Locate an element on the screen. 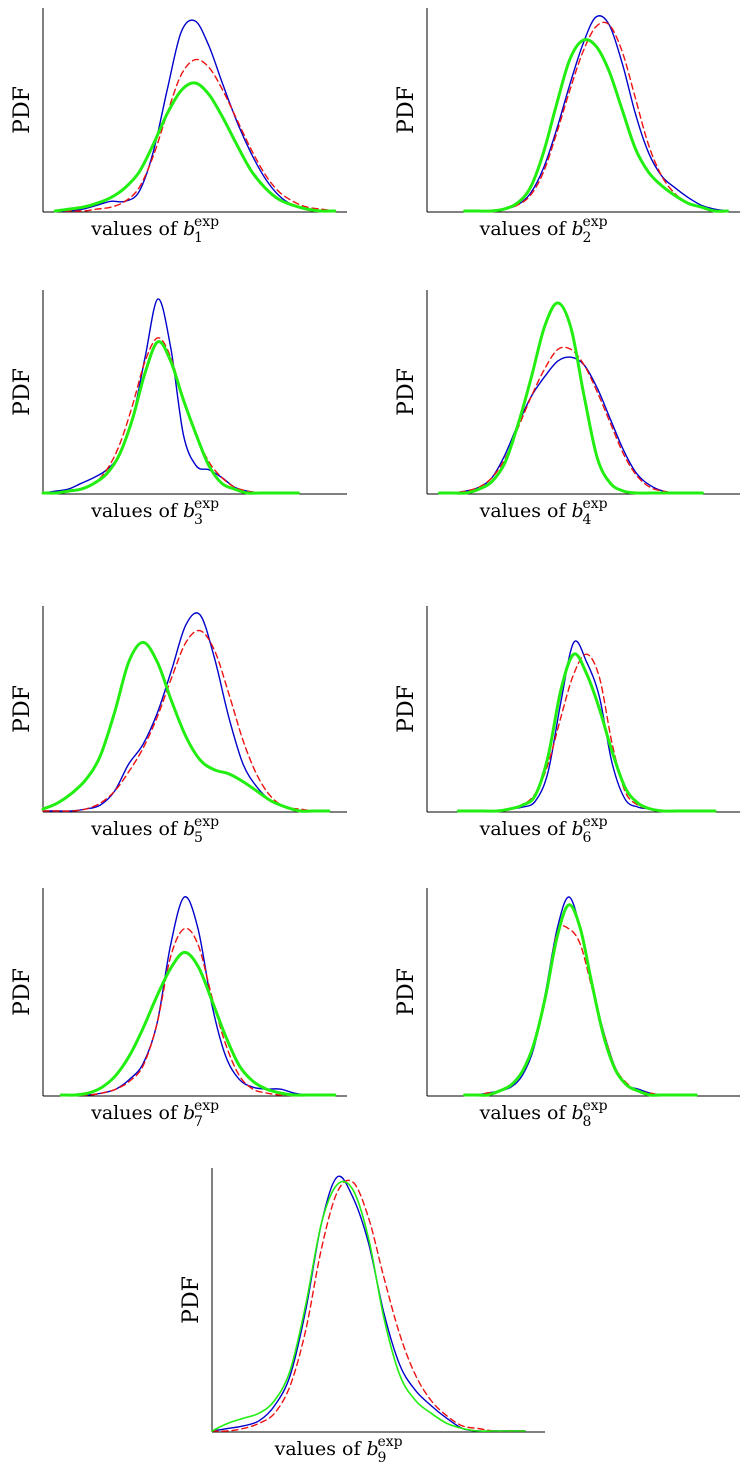 This screenshot has height=1465, width=742. x-axis-label-subscript: 2 is located at coordinates (587, 238).